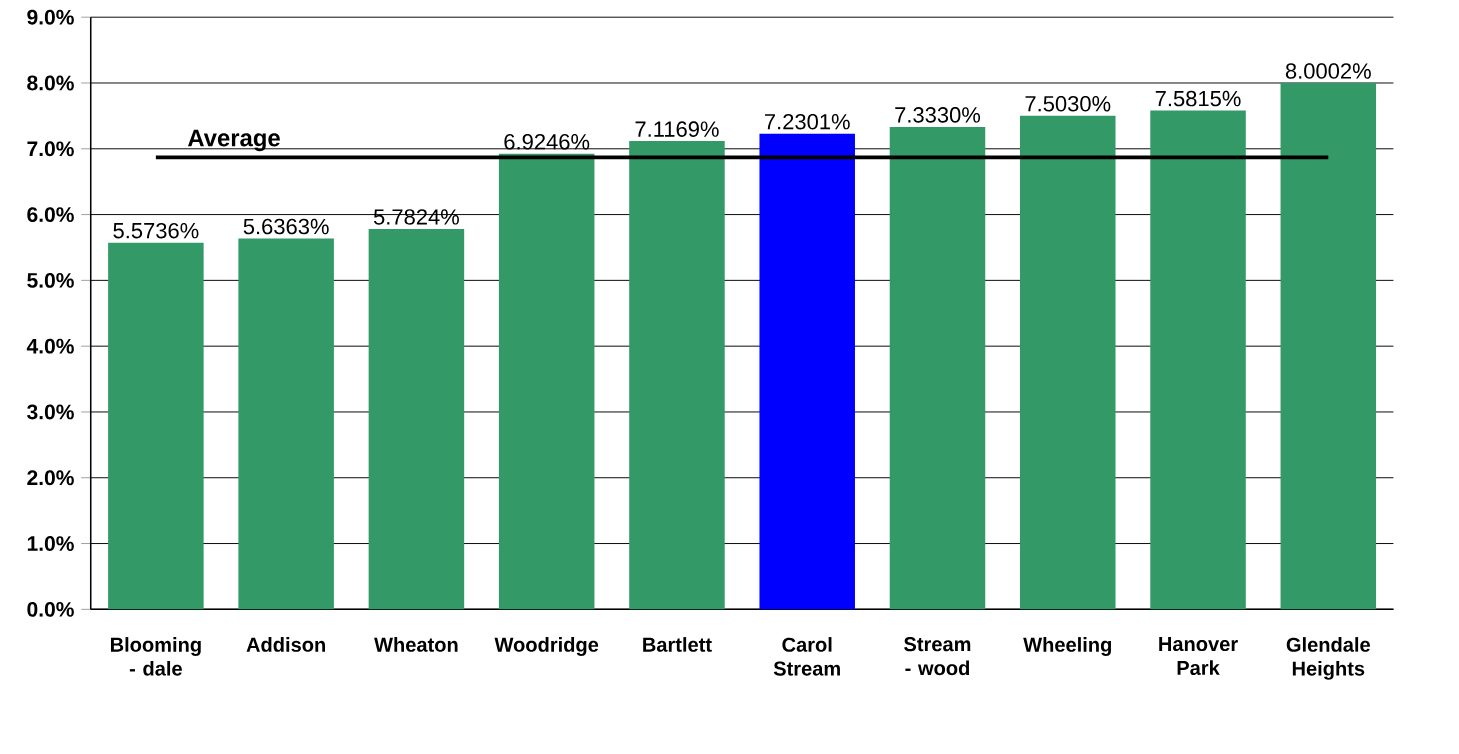 This screenshot has width=1459, height=754. I want to click on y-tick-label: 2.0%, so click(50, 478).